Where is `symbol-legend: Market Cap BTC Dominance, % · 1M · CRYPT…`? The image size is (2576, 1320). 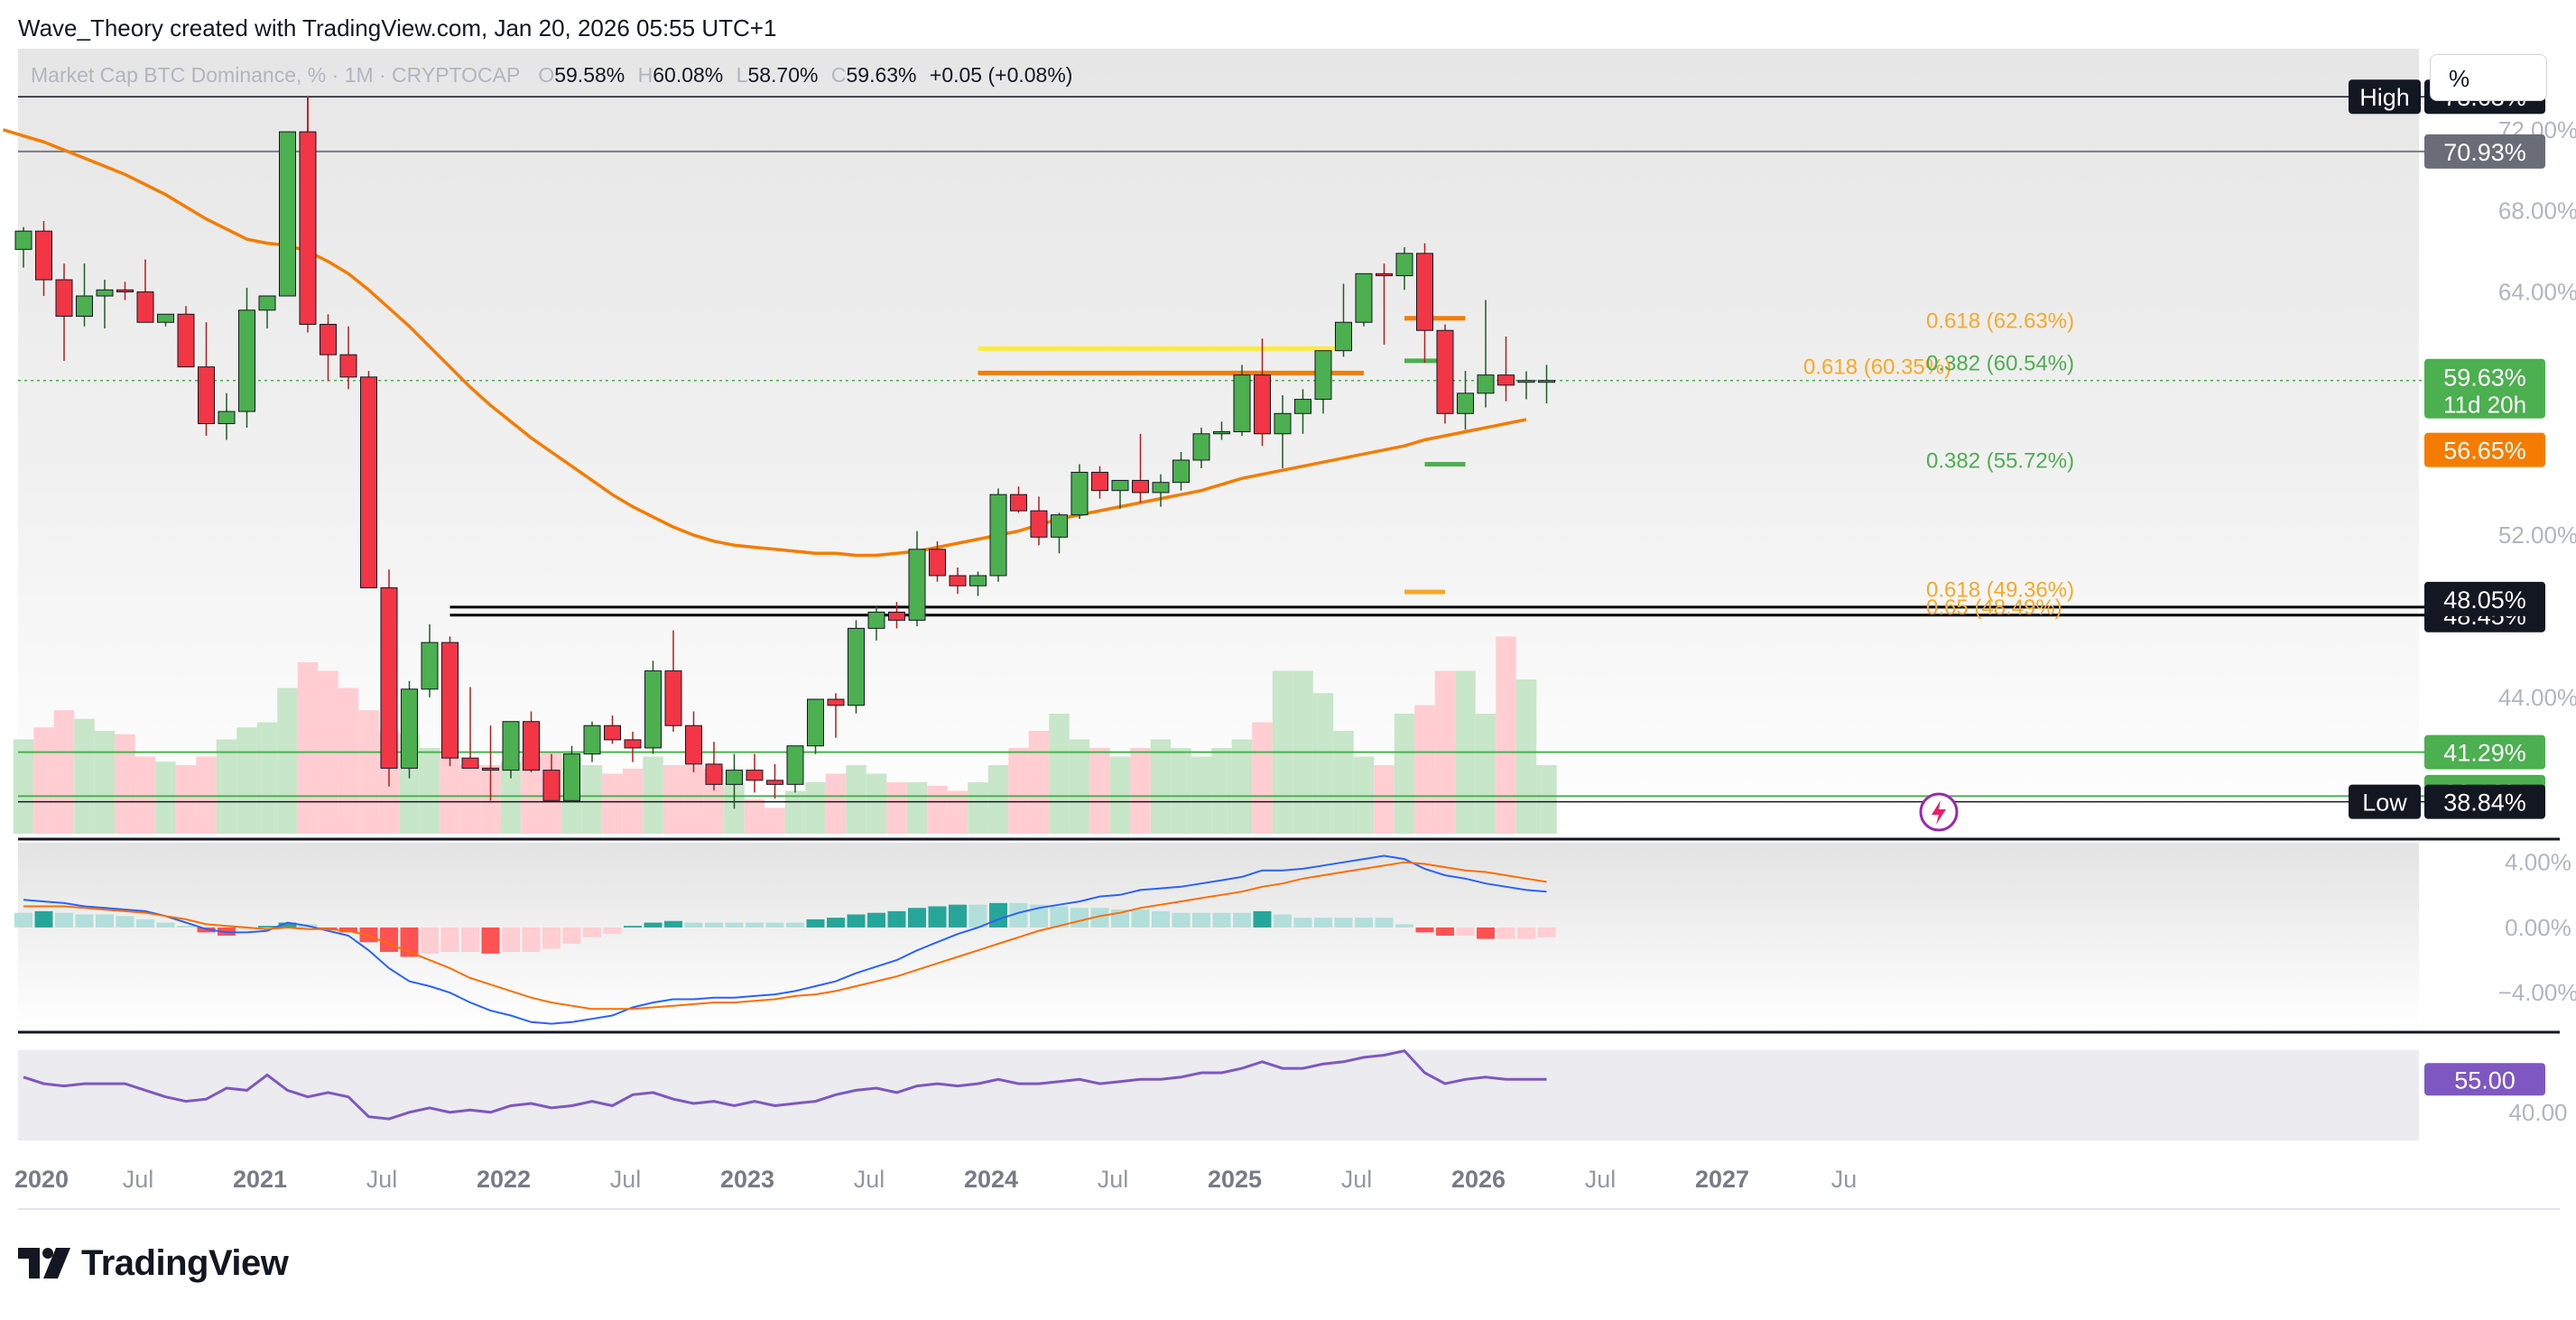 symbol-legend: Market Cap BTC Dominance, % · 1M · CRYPT… is located at coordinates (551, 75).